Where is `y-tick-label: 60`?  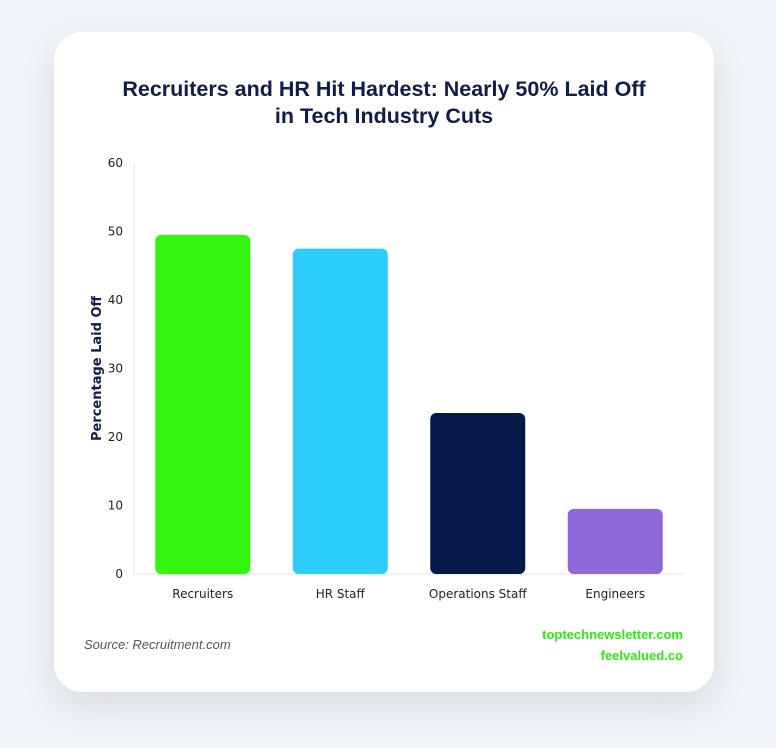
y-tick-label: 60 is located at coordinates (115, 163).